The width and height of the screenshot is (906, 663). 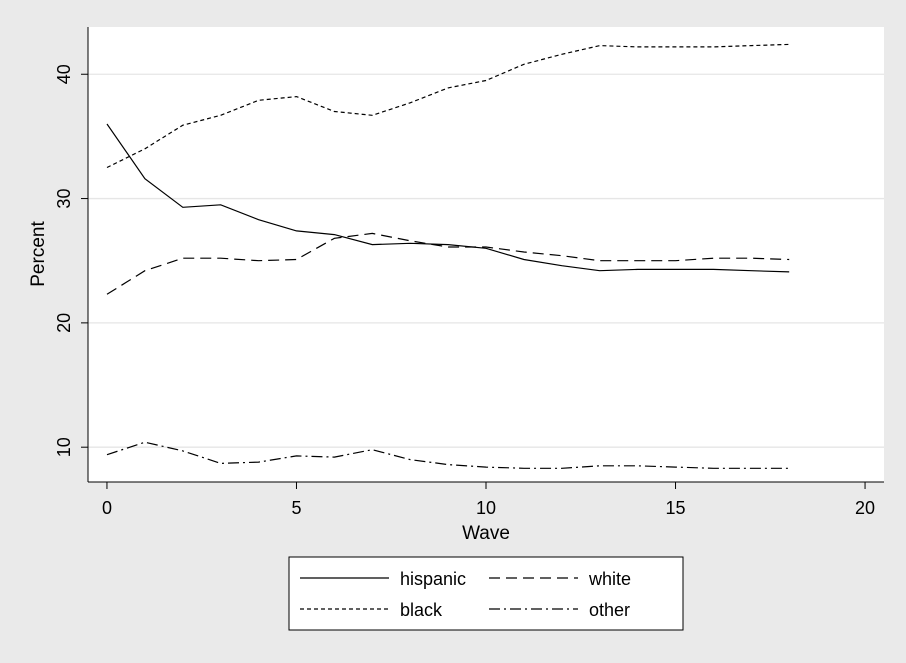 I want to click on x-tick-label: 20, so click(x=865, y=508).